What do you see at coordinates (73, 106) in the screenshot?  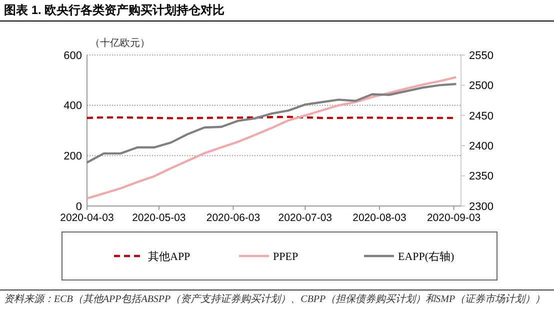 I see `y-tick-label: 400` at bounding box center [73, 106].